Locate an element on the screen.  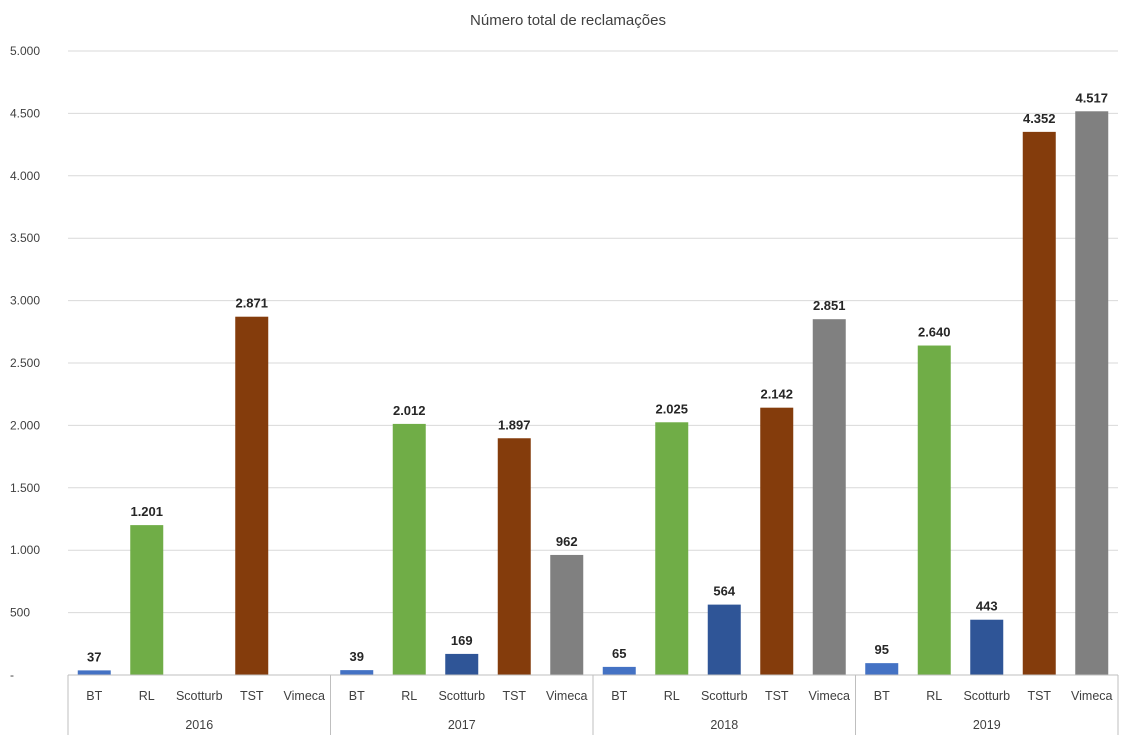
data-label: 39 is located at coordinates (357, 656).